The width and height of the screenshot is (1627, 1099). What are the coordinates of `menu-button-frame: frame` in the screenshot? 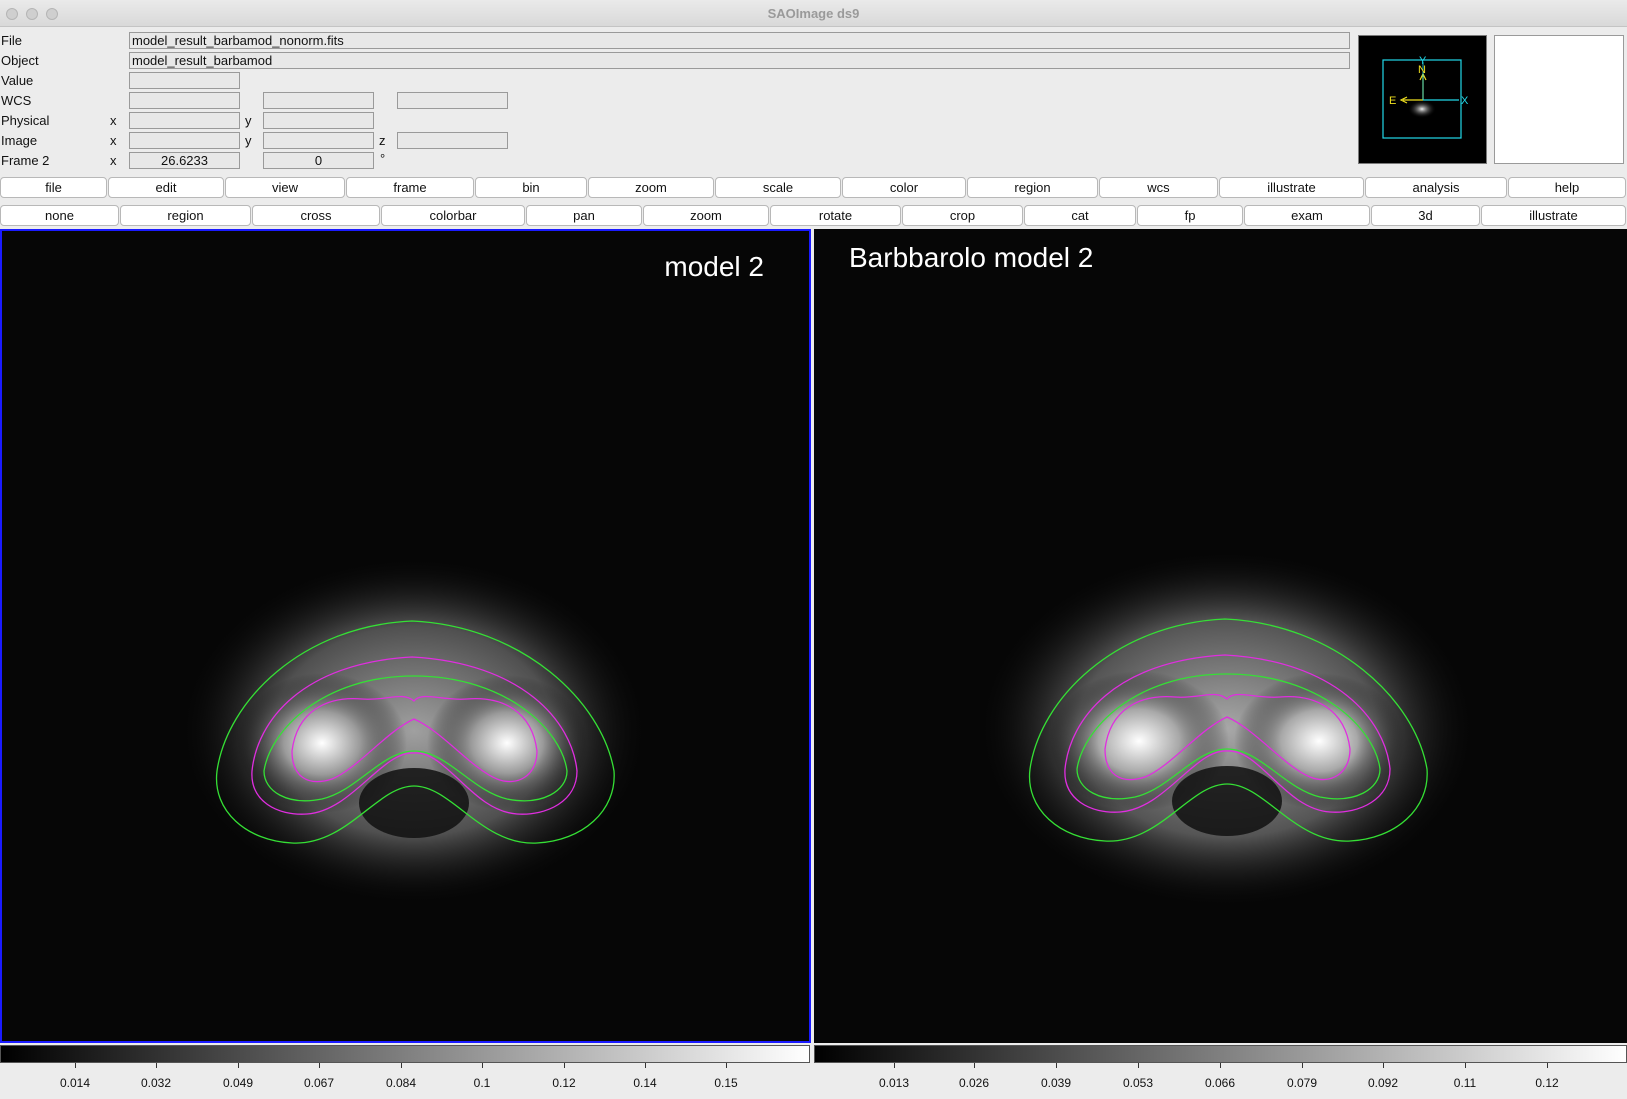 It's located at (410, 187).